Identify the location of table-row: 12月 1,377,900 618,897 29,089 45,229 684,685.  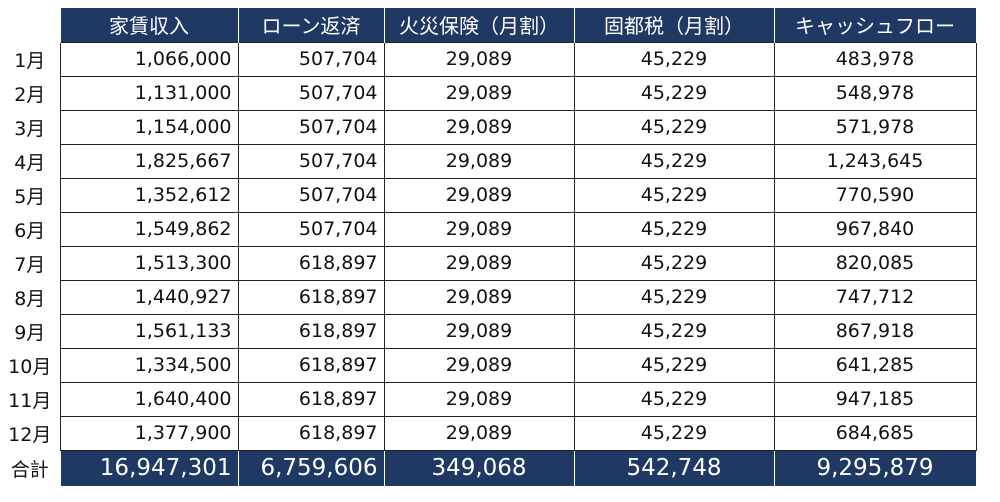
(488, 433).